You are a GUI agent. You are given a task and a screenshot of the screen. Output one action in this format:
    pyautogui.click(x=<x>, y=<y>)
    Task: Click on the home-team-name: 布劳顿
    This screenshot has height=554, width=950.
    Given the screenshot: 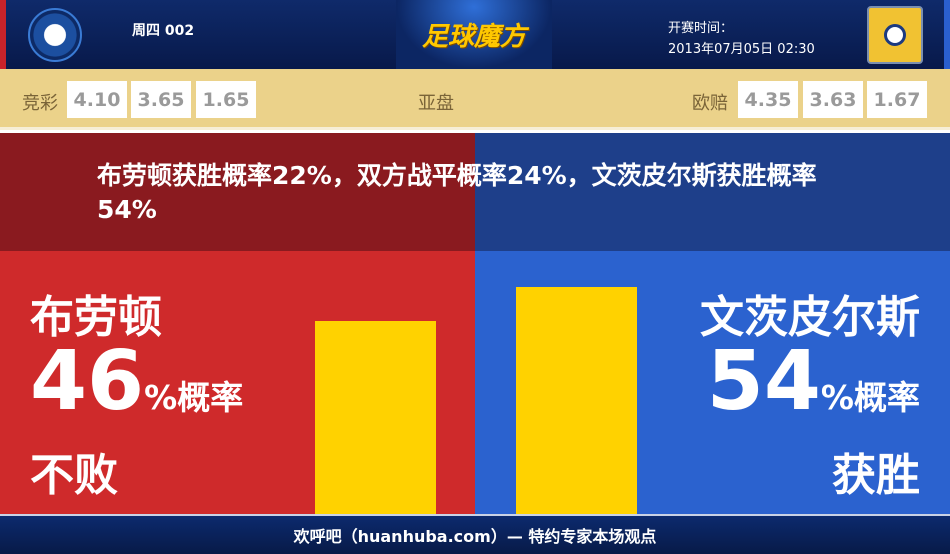 What is the action you would take?
    pyautogui.click(x=96, y=317)
    